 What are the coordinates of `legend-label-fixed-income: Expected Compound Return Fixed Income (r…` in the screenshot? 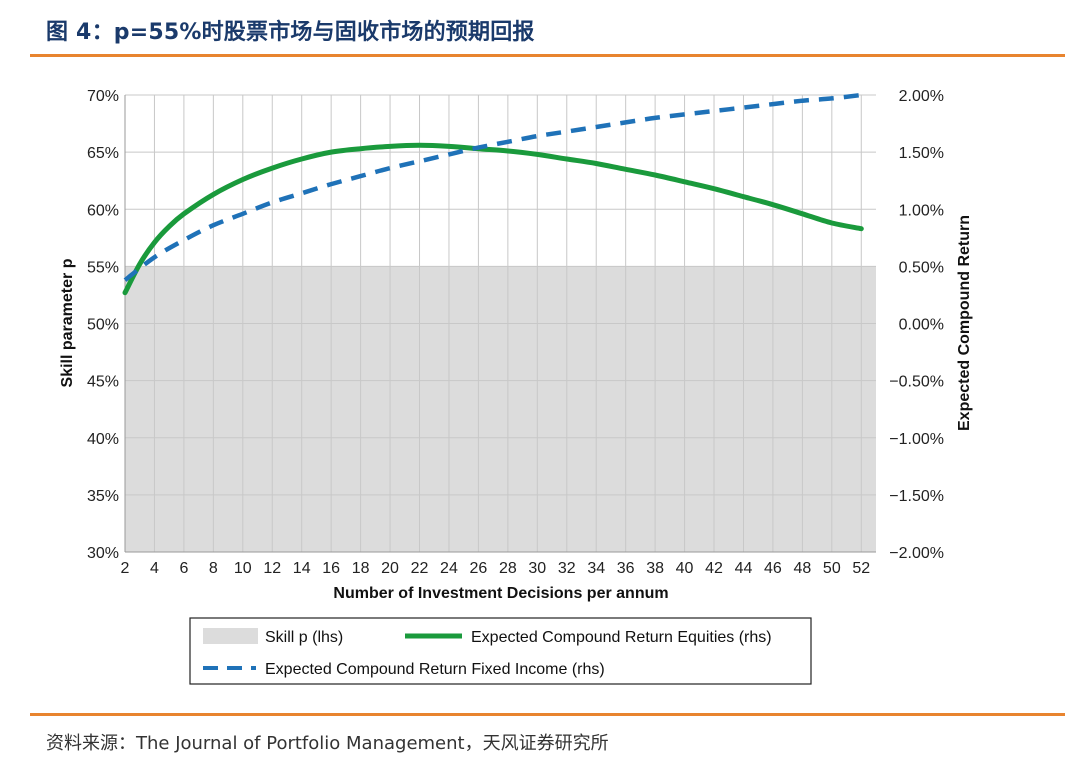 It's located at (435, 669).